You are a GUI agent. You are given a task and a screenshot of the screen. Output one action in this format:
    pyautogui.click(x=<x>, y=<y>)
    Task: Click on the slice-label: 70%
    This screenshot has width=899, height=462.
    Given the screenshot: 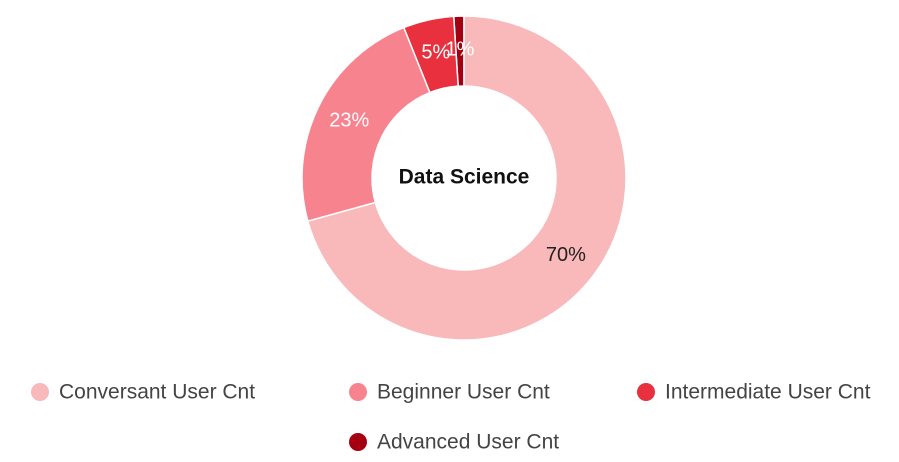 What is the action you would take?
    pyautogui.click(x=566, y=255)
    